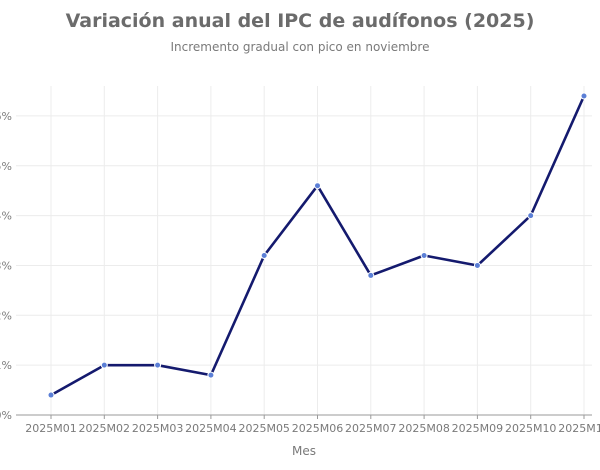 This screenshot has height=470, width=600. I want to click on y-tick-label: 0%, so click(6, 415).